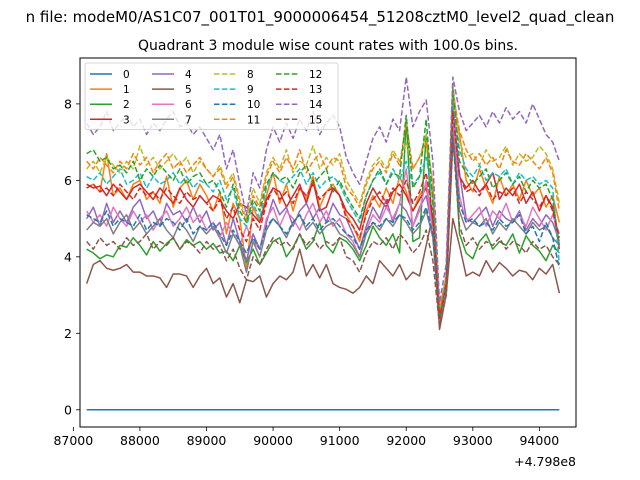 The width and height of the screenshot is (640, 480). Describe the element at coordinates (539, 440) in the screenshot. I see `x-tick-label: 94000` at that location.